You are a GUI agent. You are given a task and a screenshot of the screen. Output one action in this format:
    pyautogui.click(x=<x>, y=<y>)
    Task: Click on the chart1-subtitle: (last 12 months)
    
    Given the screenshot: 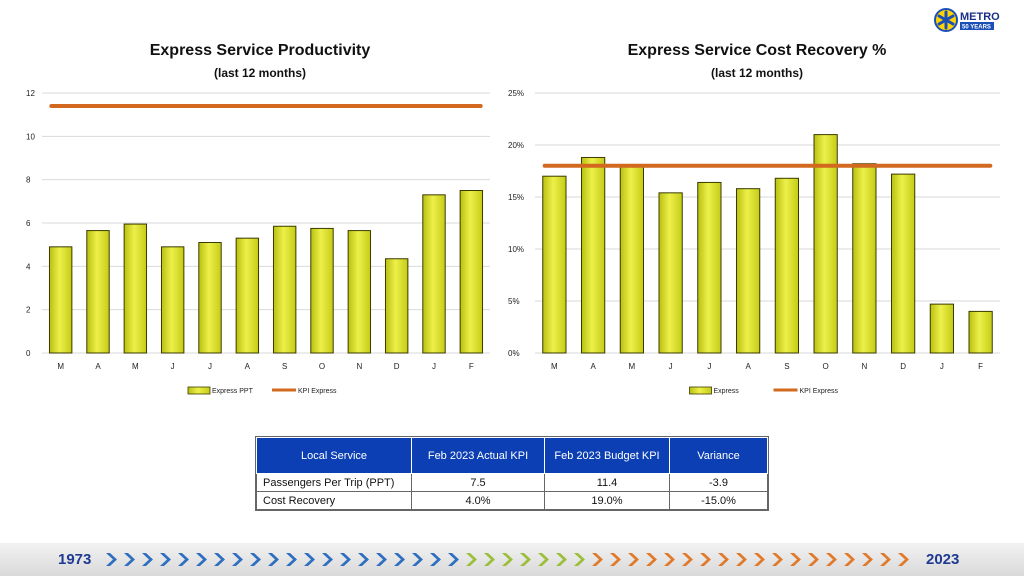 What is the action you would take?
    pyautogui.click(x=259, y=73)
    